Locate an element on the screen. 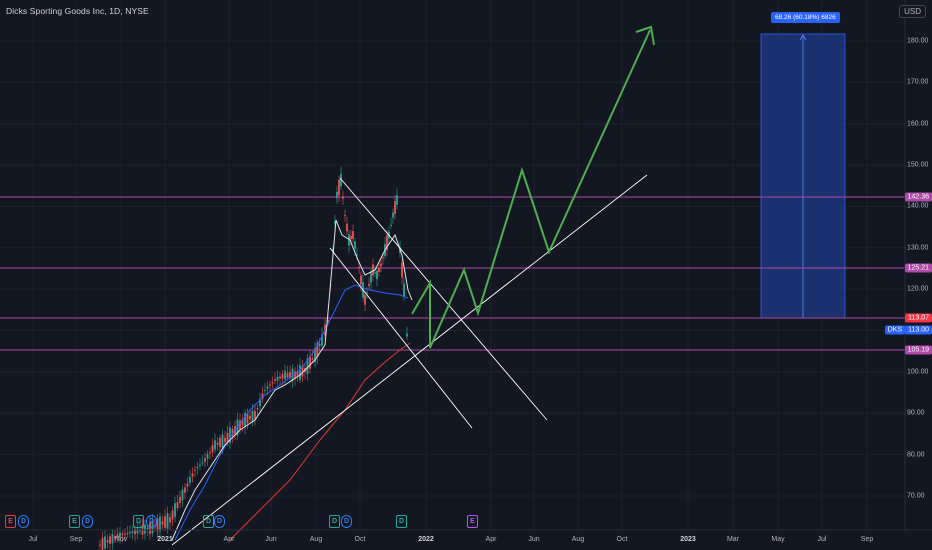 This screenshot has height=550, width=932. time-axis-label: Jun is located at coordinates (271, 539).